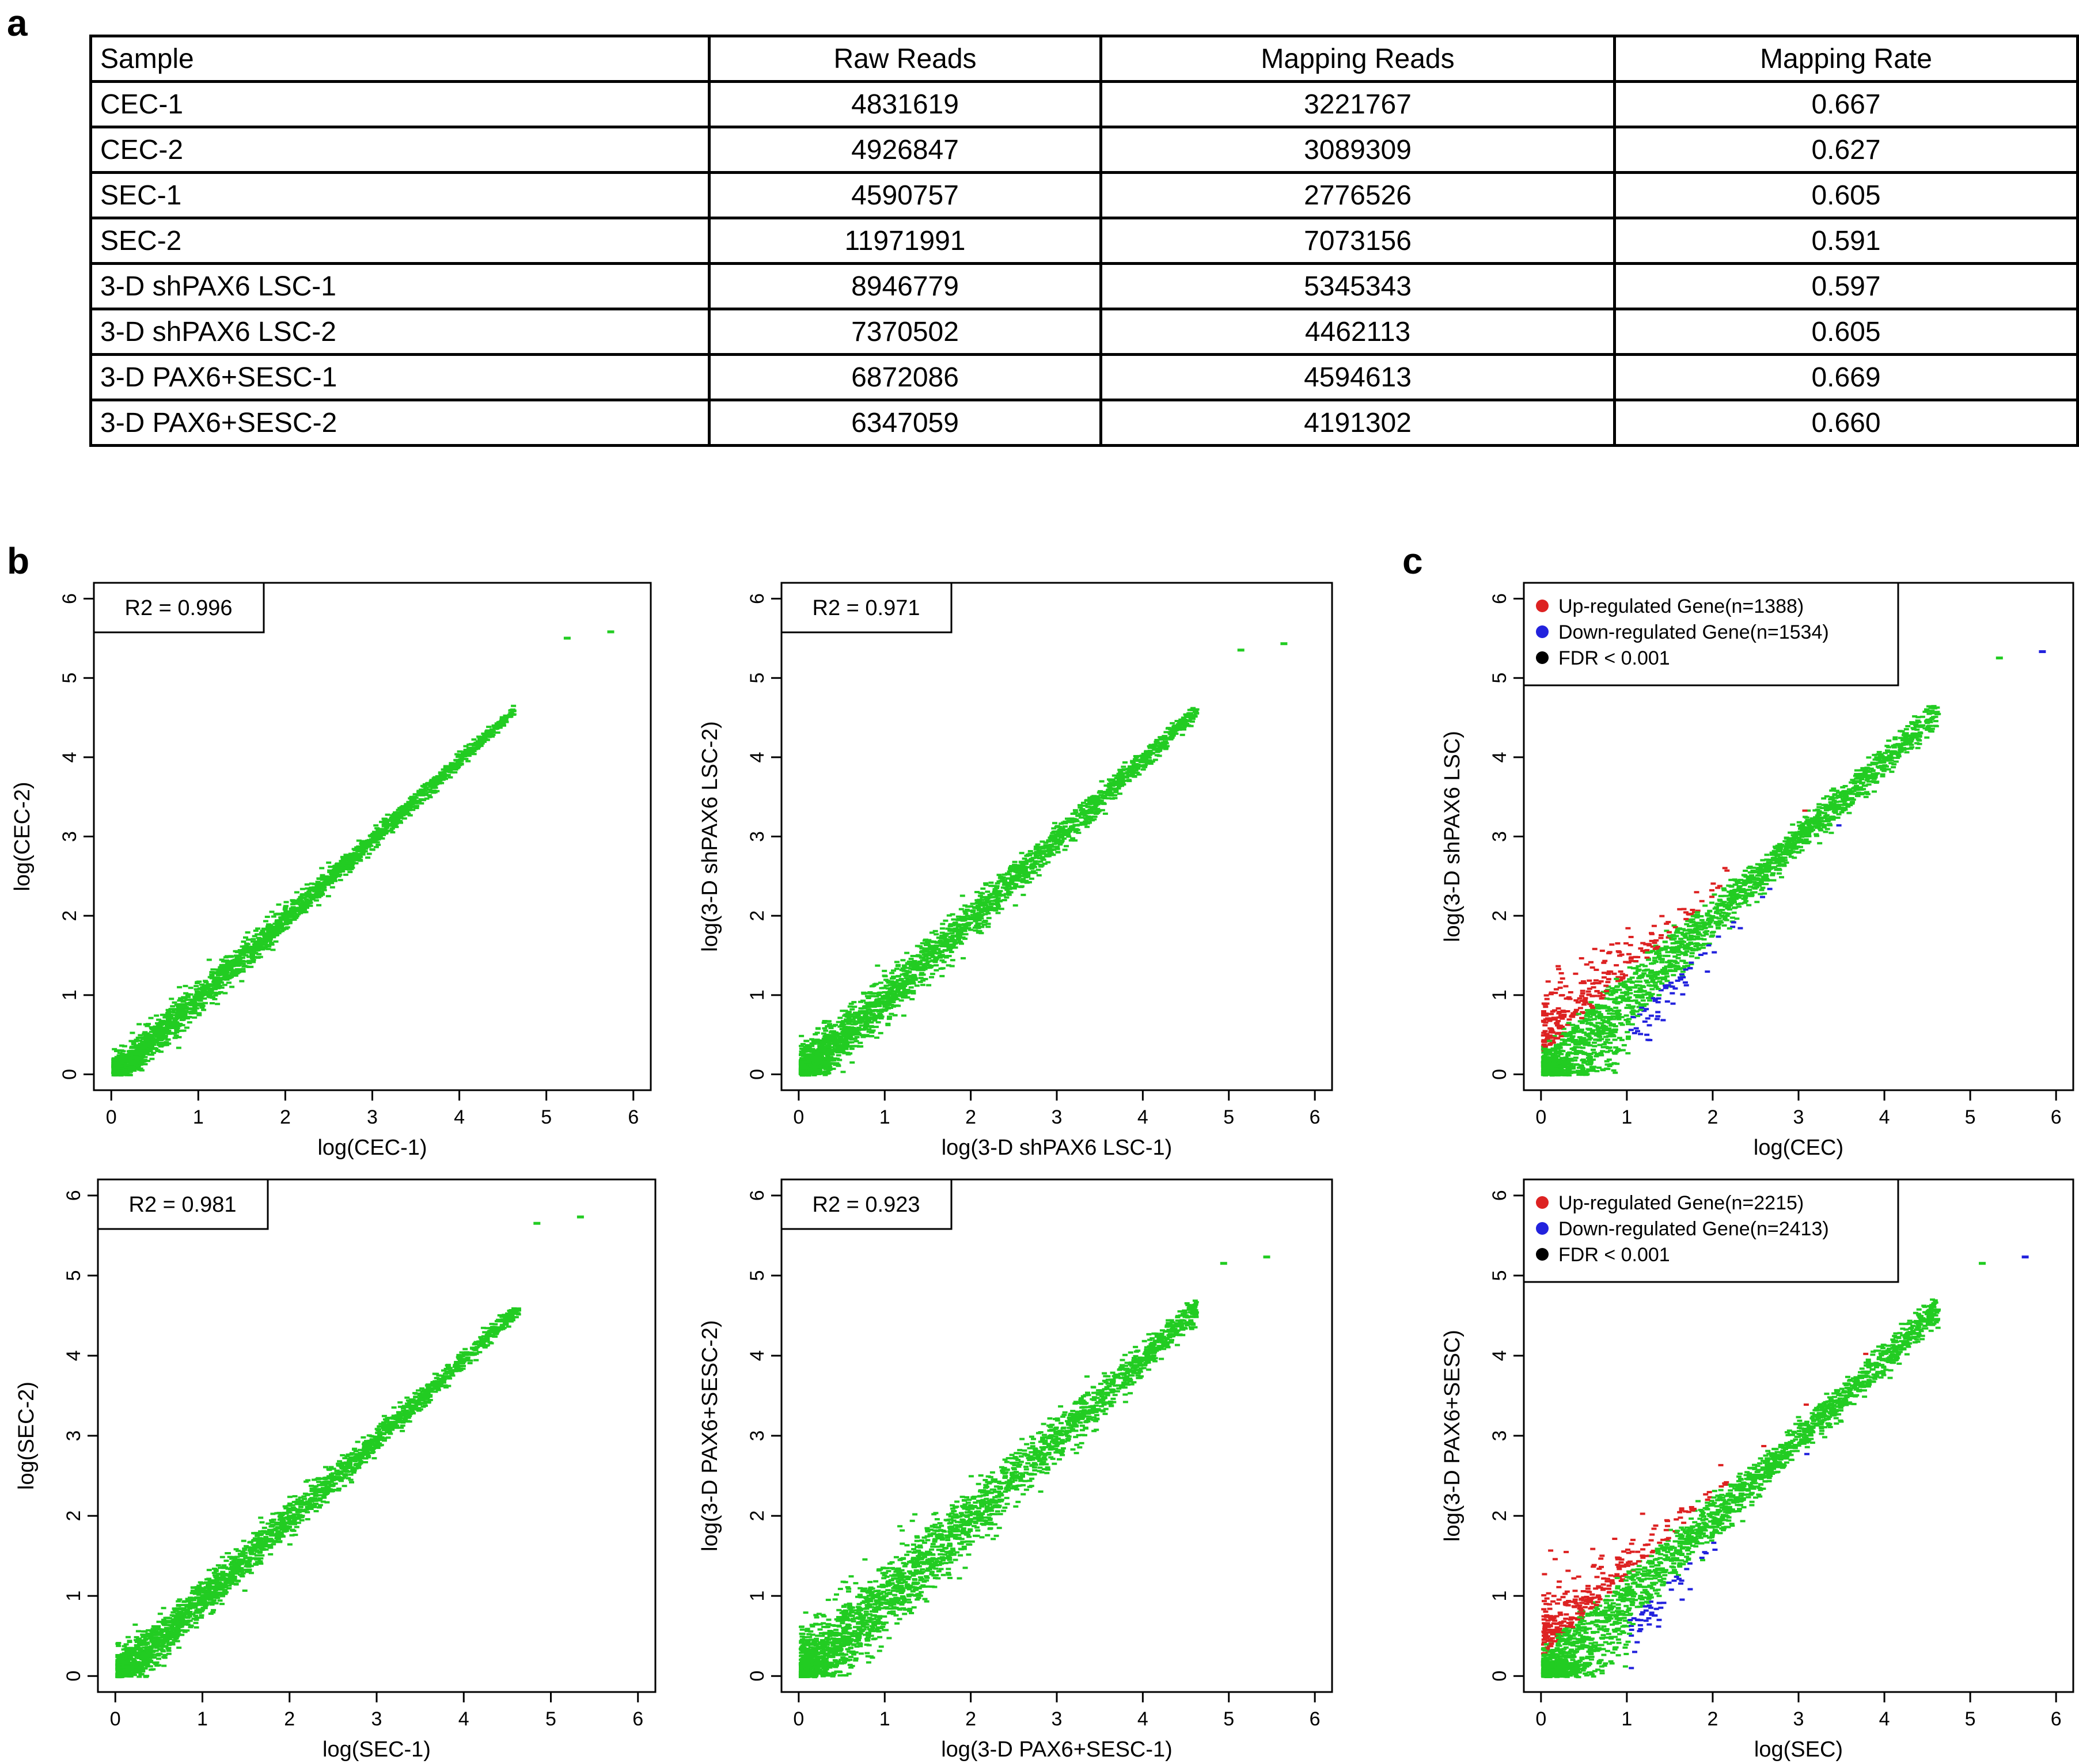  I want to click on x-tick-label: 4, so click(459, 1117).